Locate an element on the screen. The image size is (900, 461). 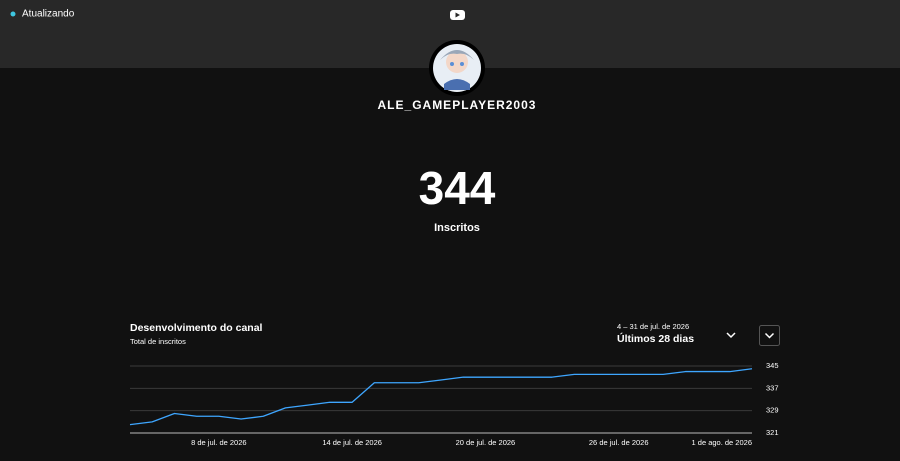
status-dot is located at coordinates (13, 14).